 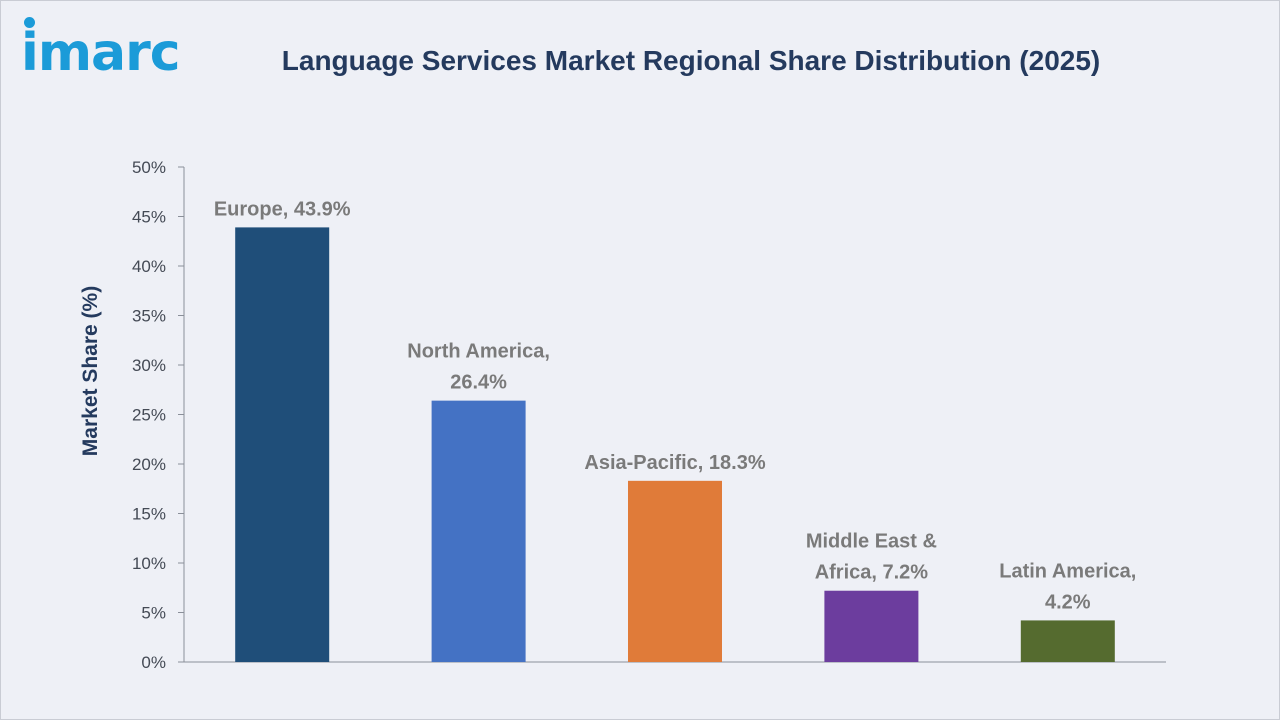 What do you see at coordinates (101, 53) in the screenshot?
I see `logo-text: imarc` at bounding box center [101, 53].